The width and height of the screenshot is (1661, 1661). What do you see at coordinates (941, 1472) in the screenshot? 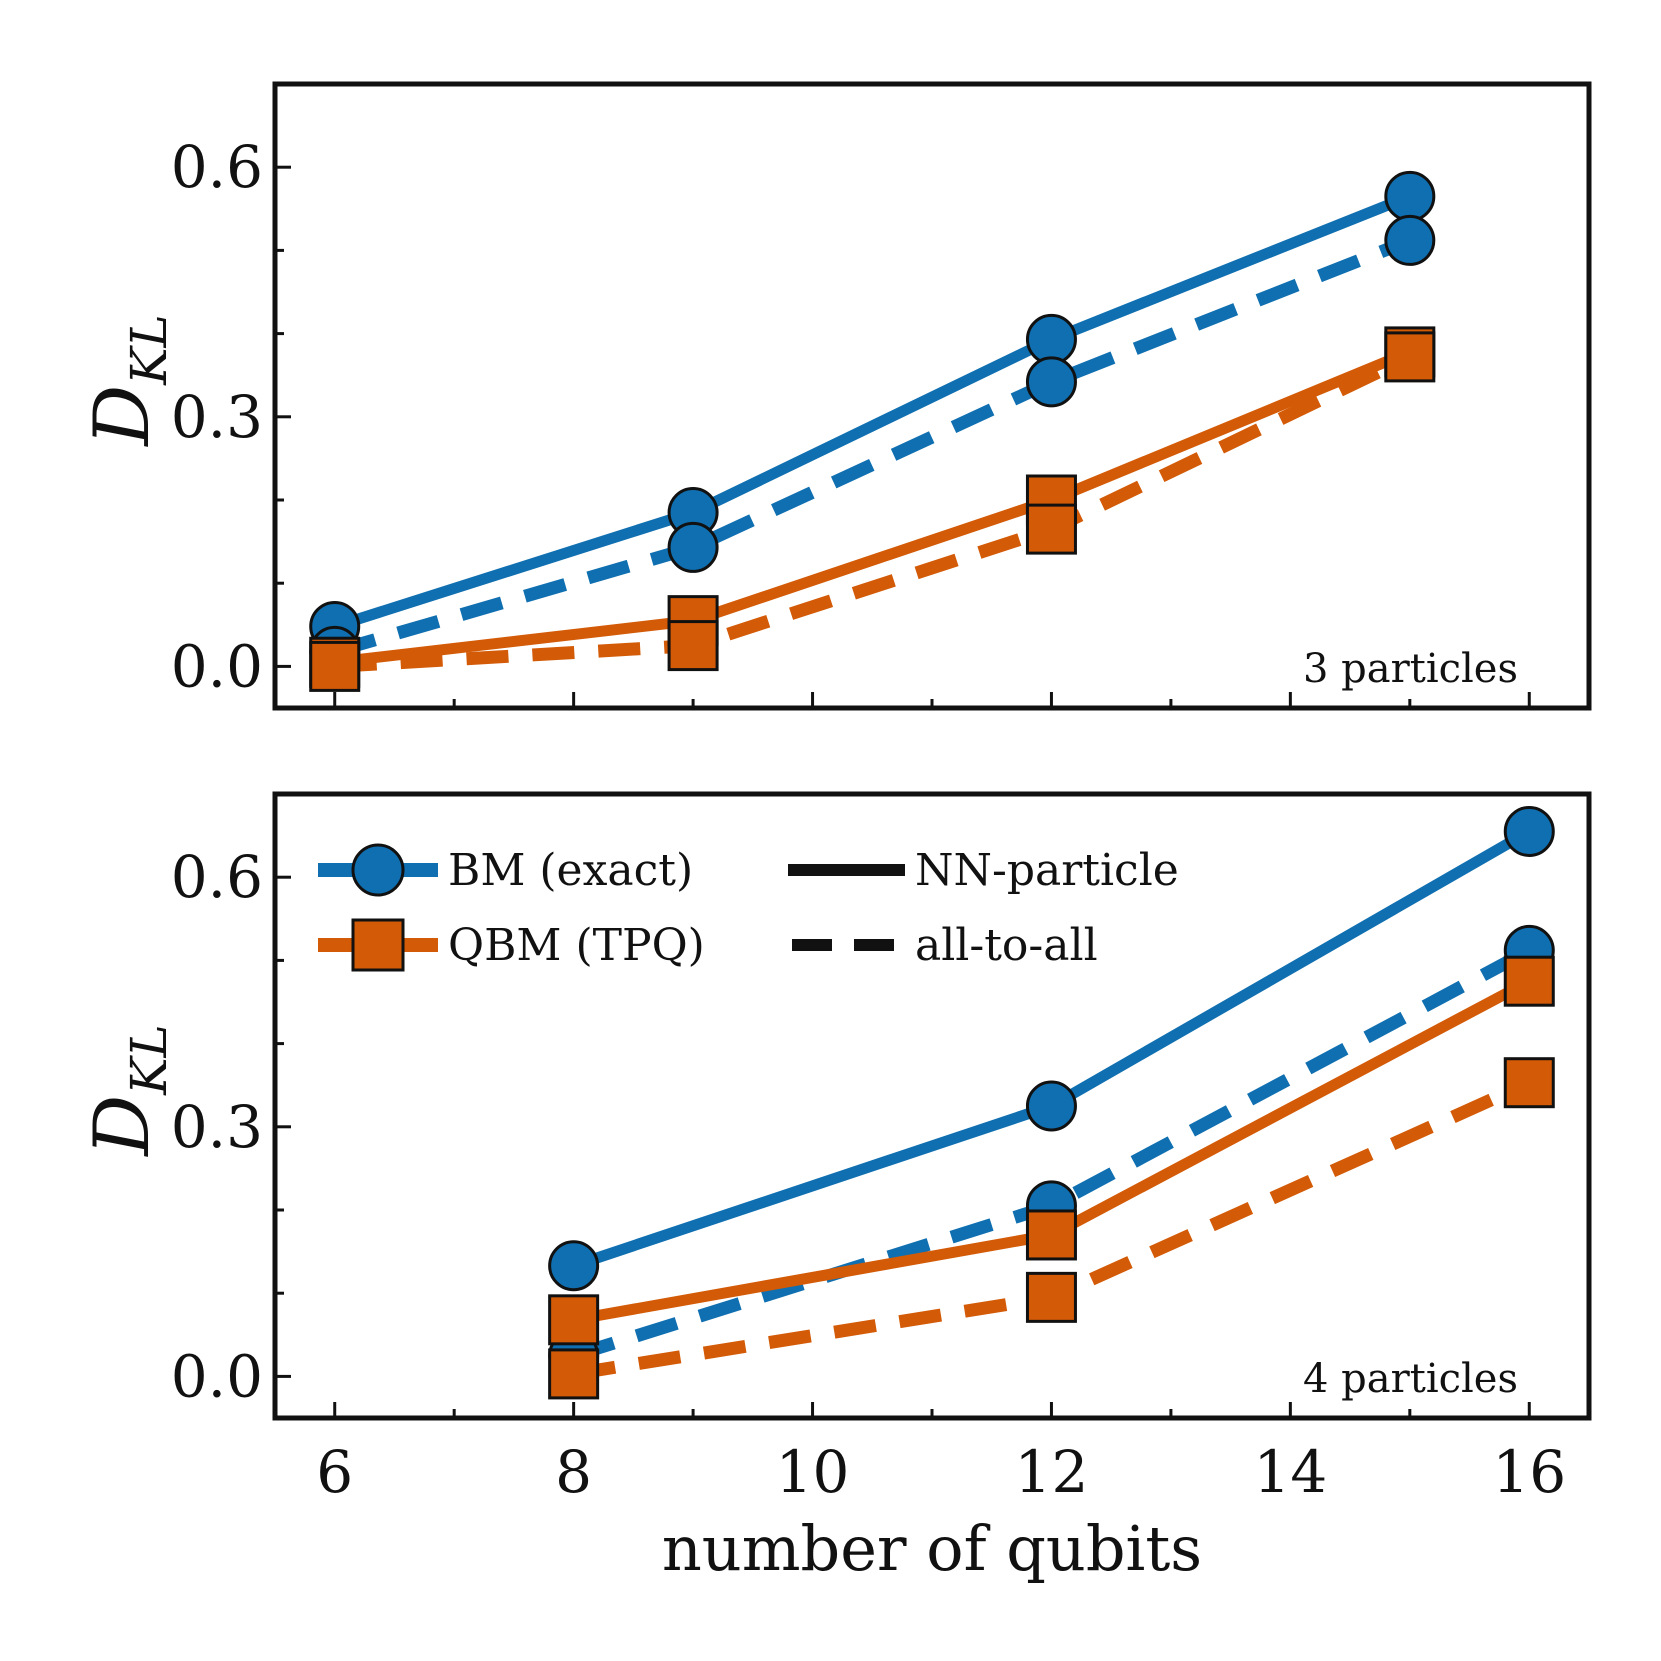
I see `x-tick-labels: 6 8 10 12 14 16` at bounding box center [941, 1472].